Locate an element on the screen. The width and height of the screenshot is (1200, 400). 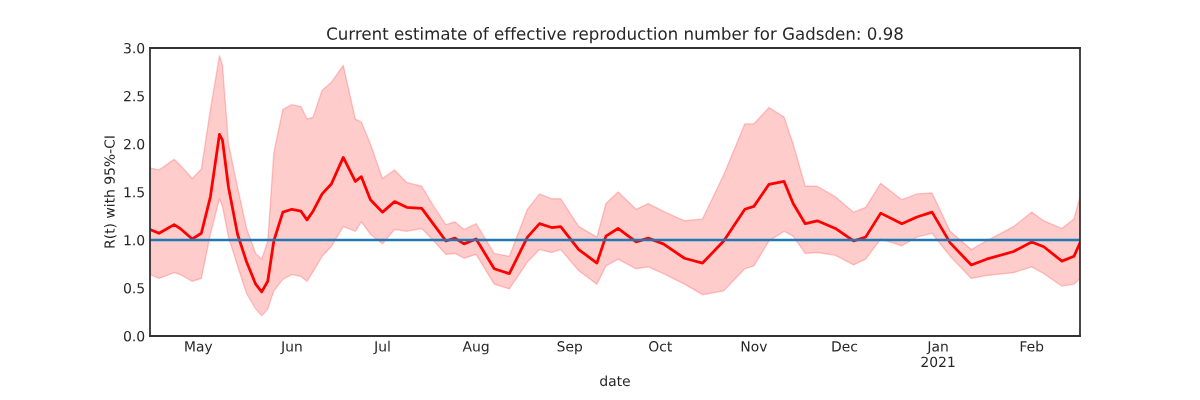
y-tick-label: 0.0 is located at coordinates (134, 336).